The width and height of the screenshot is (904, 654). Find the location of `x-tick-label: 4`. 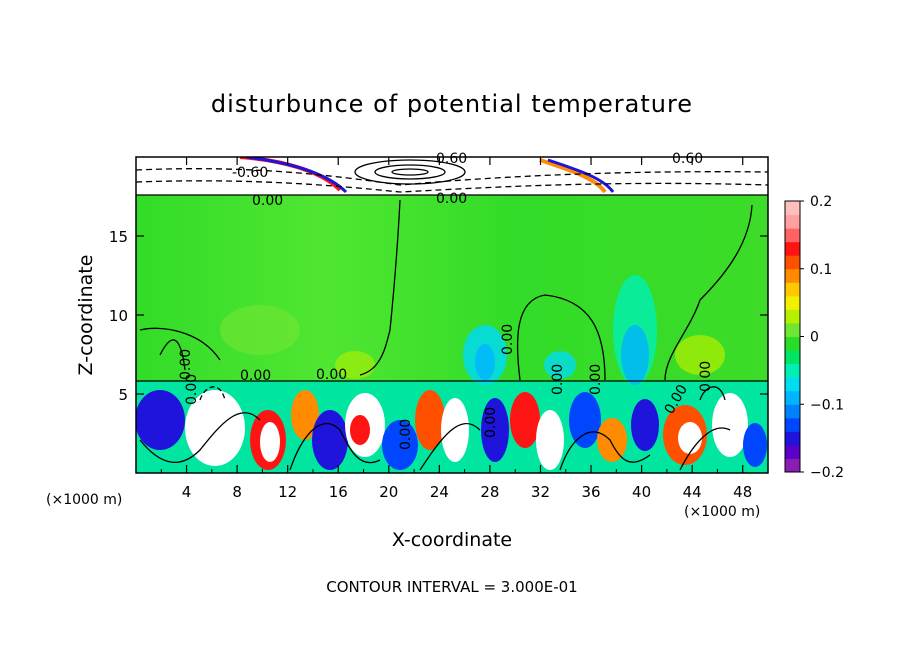

x-tick-label: 4 is located at coordinates (187, 492).